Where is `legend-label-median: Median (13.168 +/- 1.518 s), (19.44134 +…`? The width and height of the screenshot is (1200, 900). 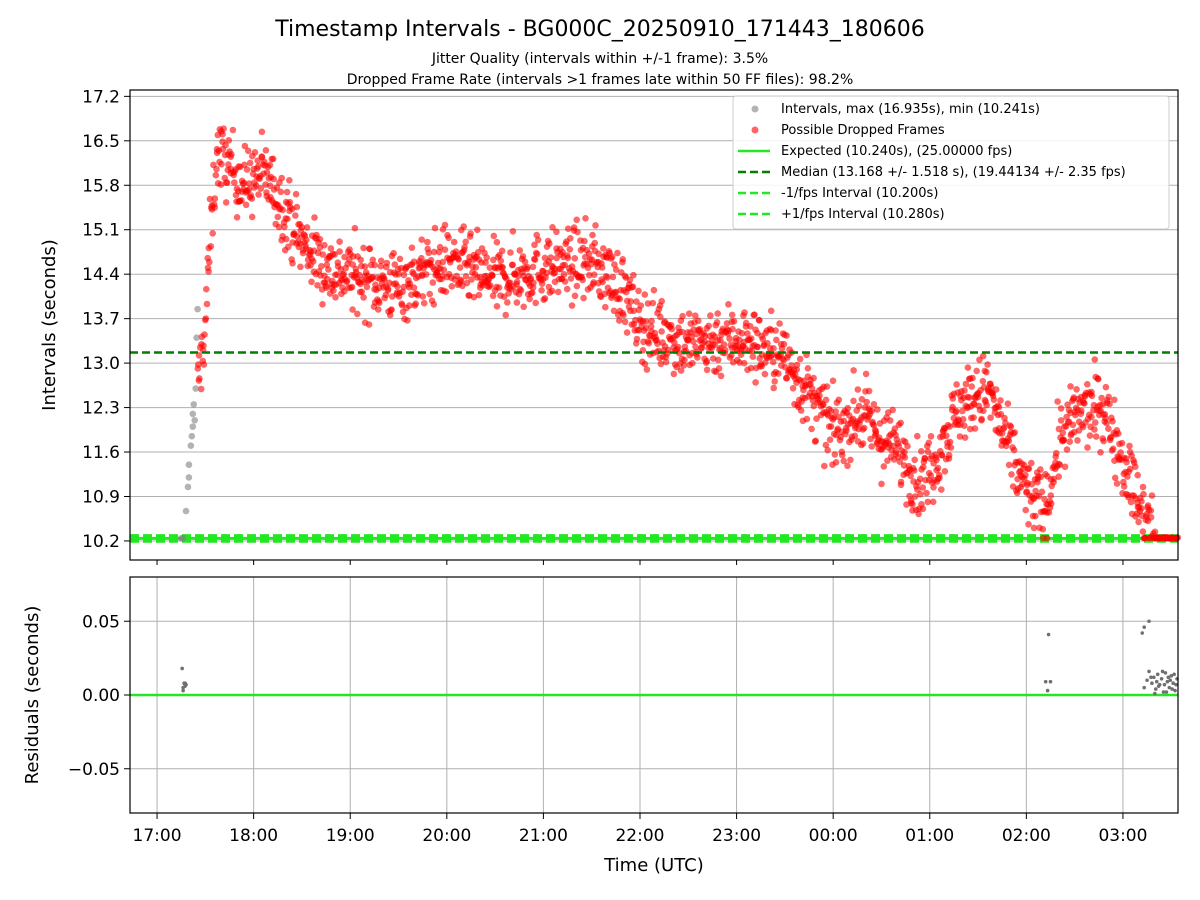
legend-label-median: Median (13.168 +/- 1.518 s), (19.44134 +… is located at coordinates (953, 172).